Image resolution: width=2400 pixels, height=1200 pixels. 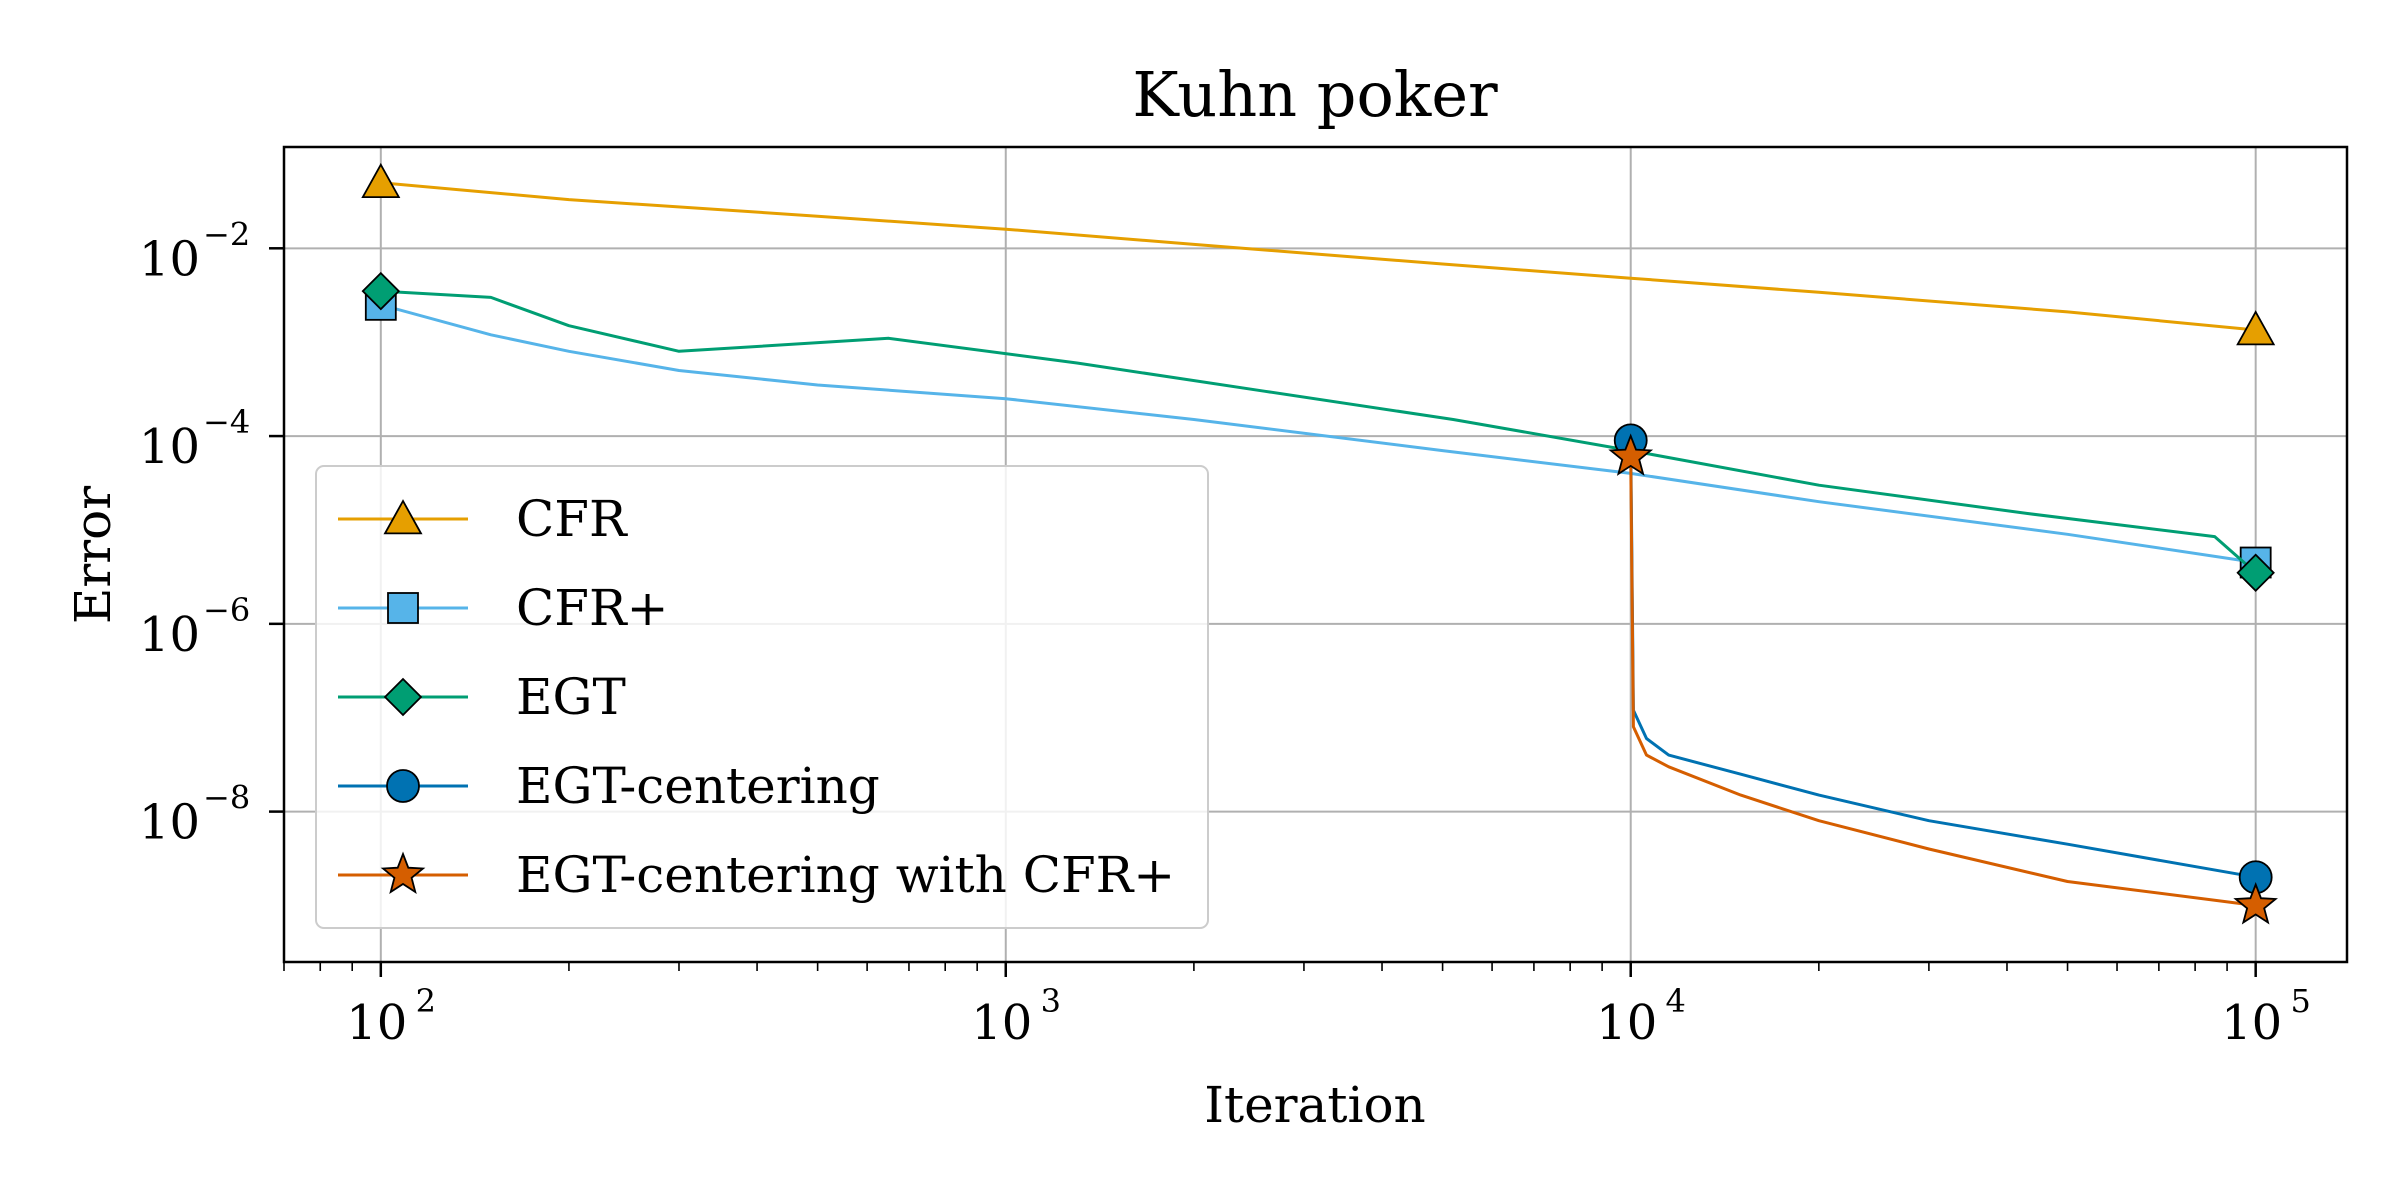 I want to click on legend-label-cfr: CFR, so click(x=572, y=519).